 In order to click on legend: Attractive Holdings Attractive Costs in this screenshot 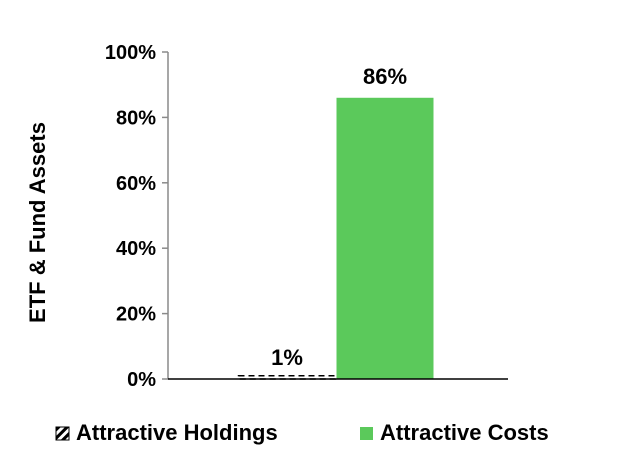, I will do `click(302, 432)`.